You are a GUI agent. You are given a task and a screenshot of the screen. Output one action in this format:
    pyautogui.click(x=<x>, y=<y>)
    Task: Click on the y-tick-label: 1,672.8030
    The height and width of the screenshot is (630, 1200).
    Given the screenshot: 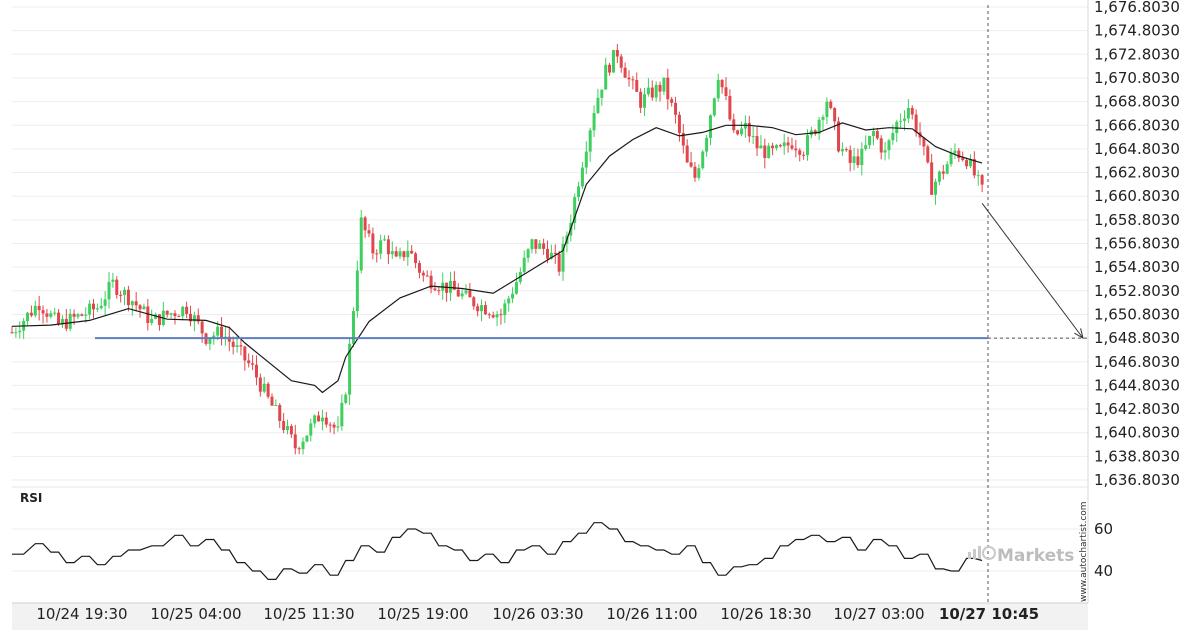 What is the action you would take?
    pyautogui.click(x=1137, y=54)
    